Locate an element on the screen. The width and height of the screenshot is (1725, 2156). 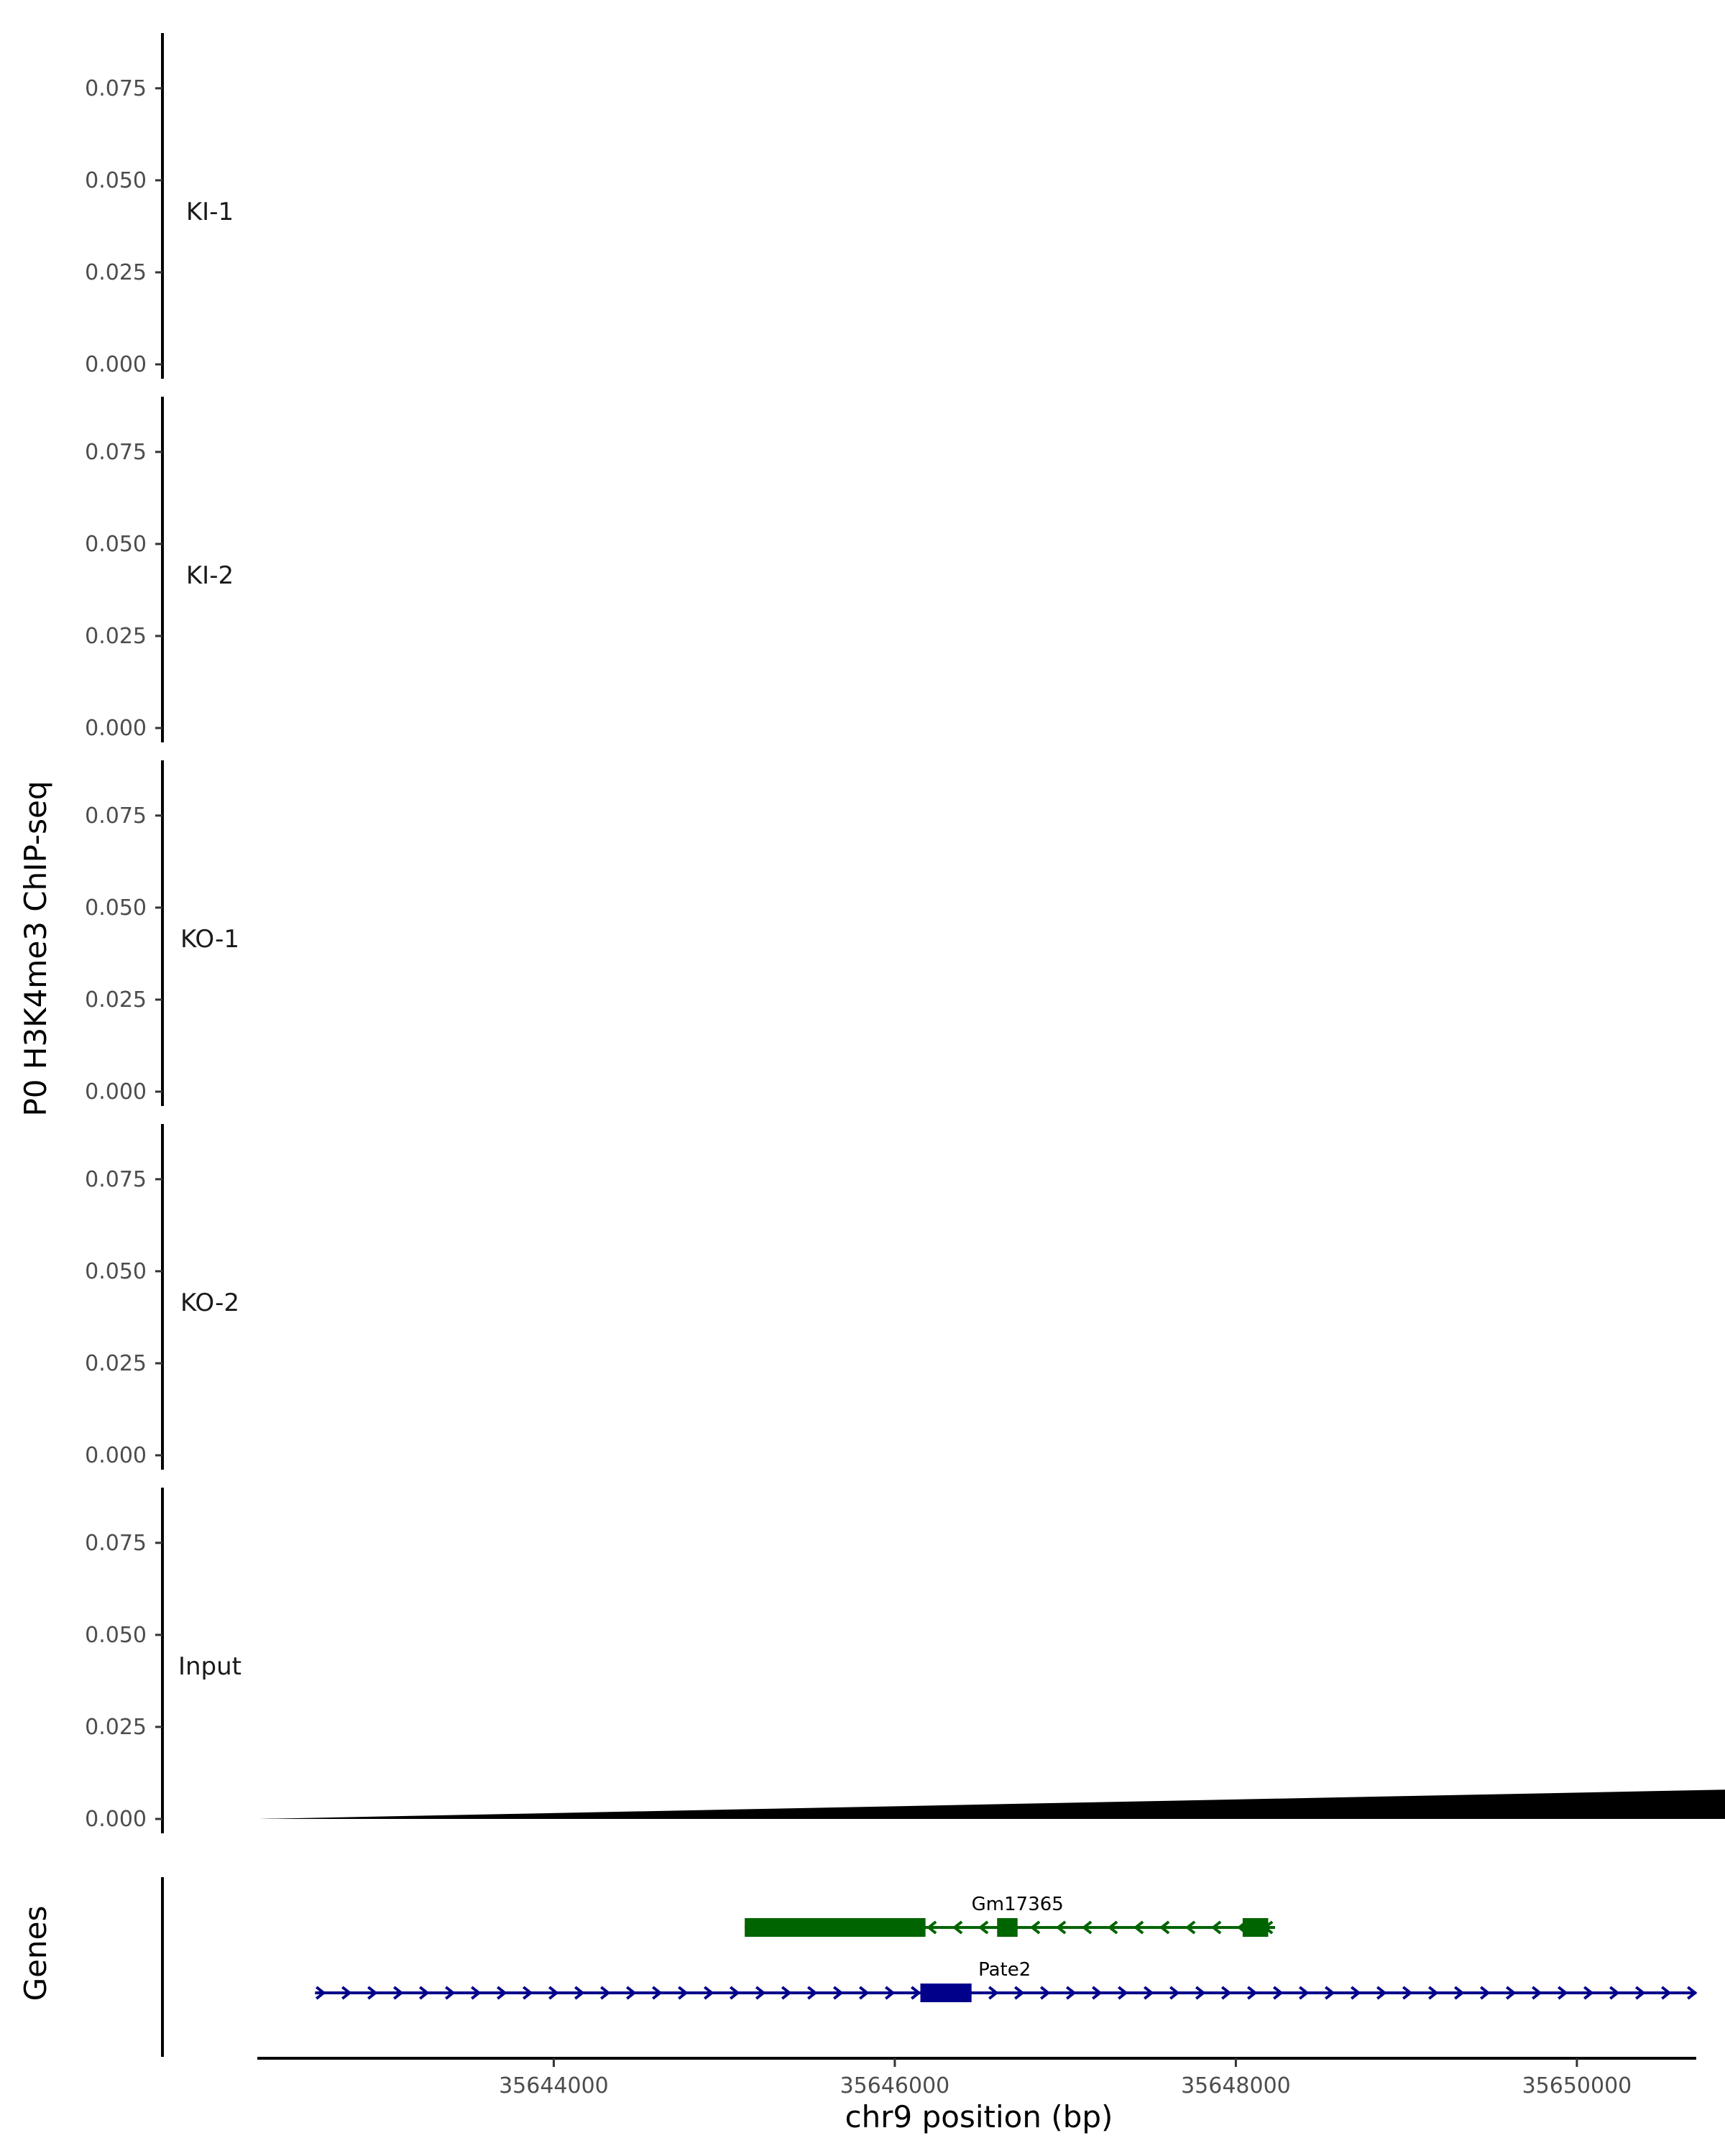
track-ki-2: 0.000 0.025 0.050 0.075 KI-2 is located at coordinates (159, 570).